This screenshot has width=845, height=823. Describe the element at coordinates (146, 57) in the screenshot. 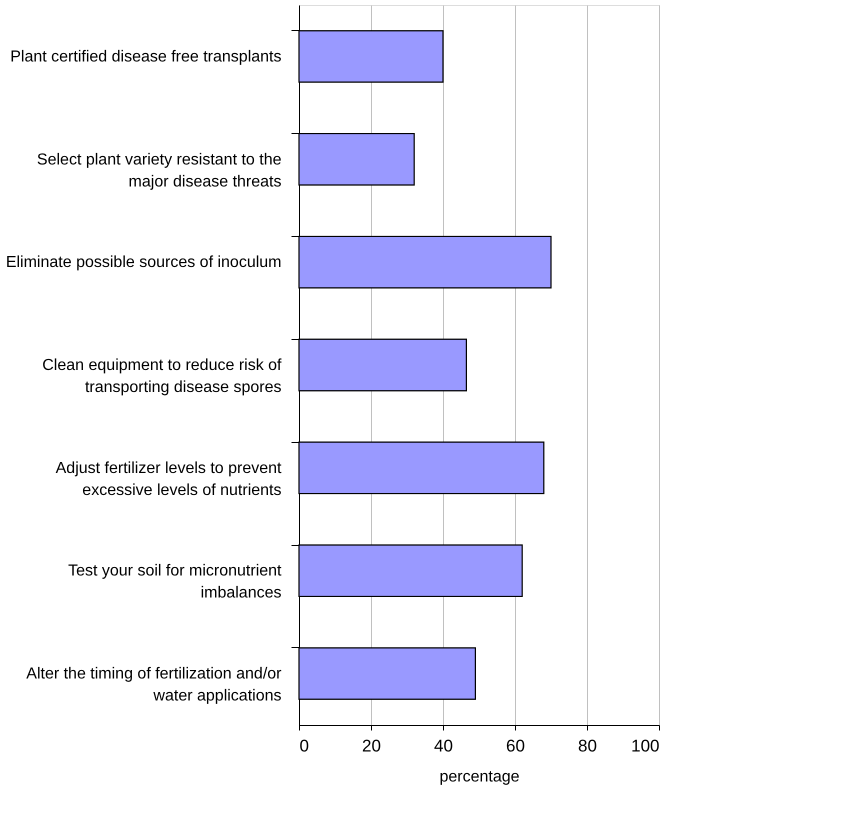

I see `y-tick-label: Plant certified disease free transplants` at that location.